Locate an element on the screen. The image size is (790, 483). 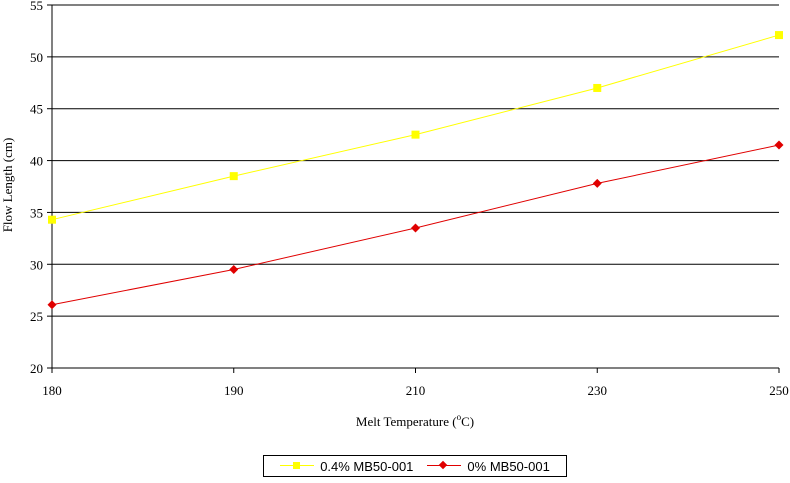
x-tick-label-190: 190 is located at coordinates (234, 390).